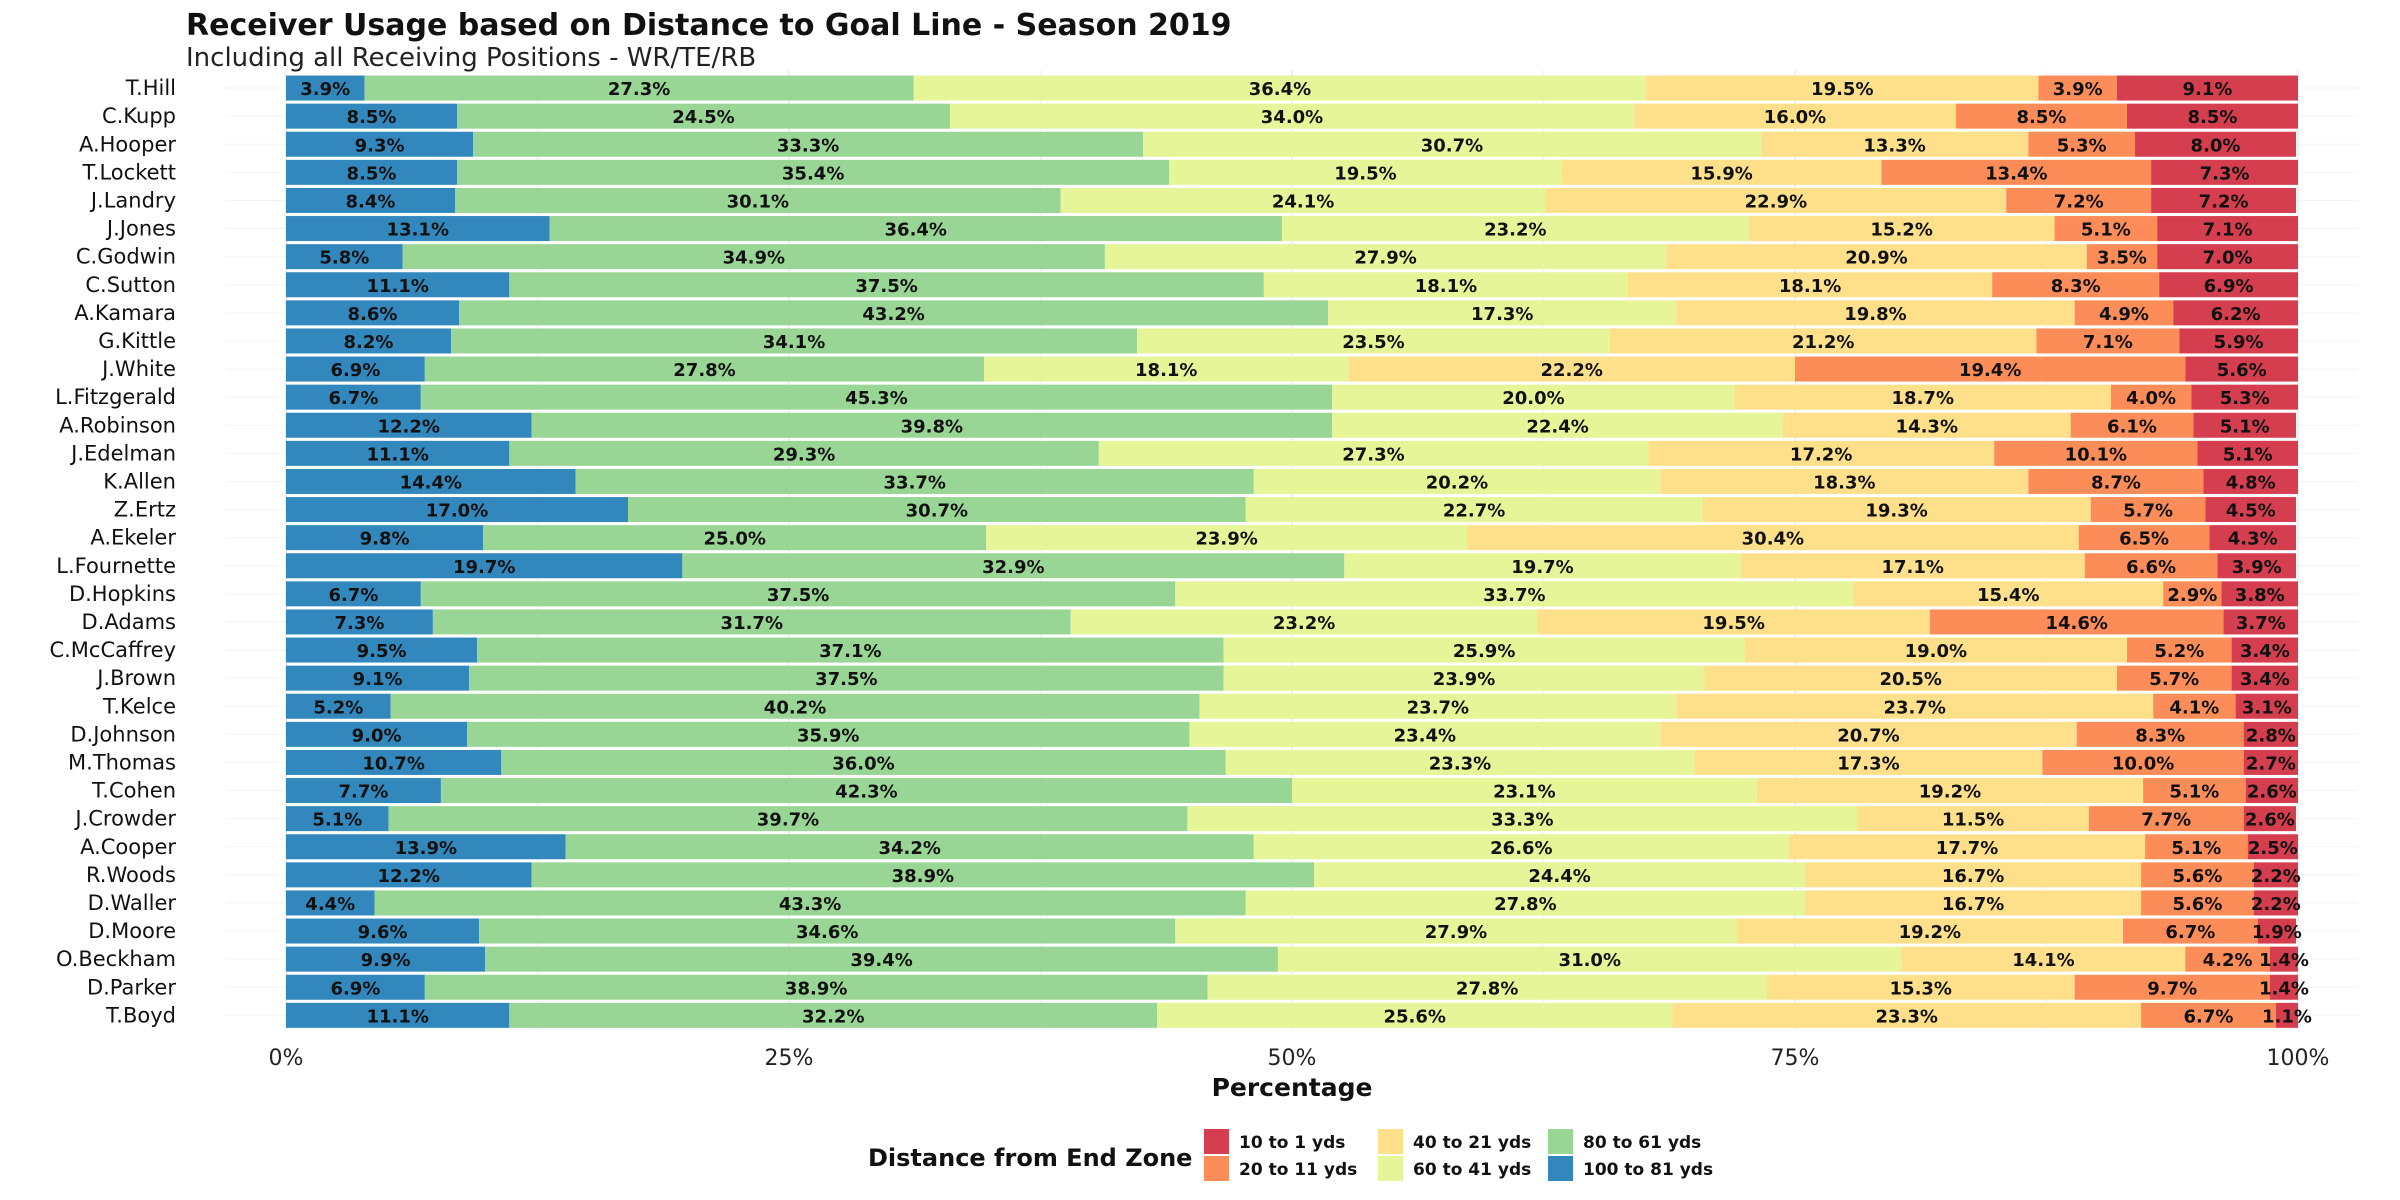 The width and height of the screenshot is (2400, 1200). What do you see at coordinates (1292, 1058) in the screenshot?
I see `x-tick-label: 50%` at bounding box center [1292, 1058].